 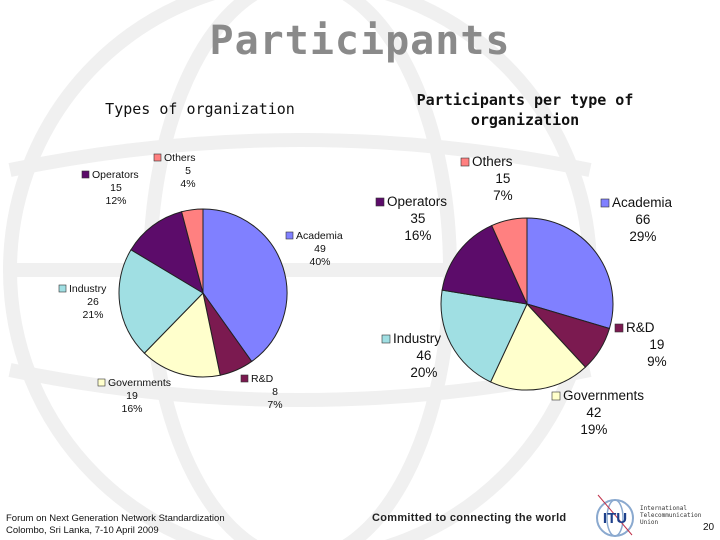 I want to click on chart-title-participants: Participants per type of organization, so click(x=525, y=110).